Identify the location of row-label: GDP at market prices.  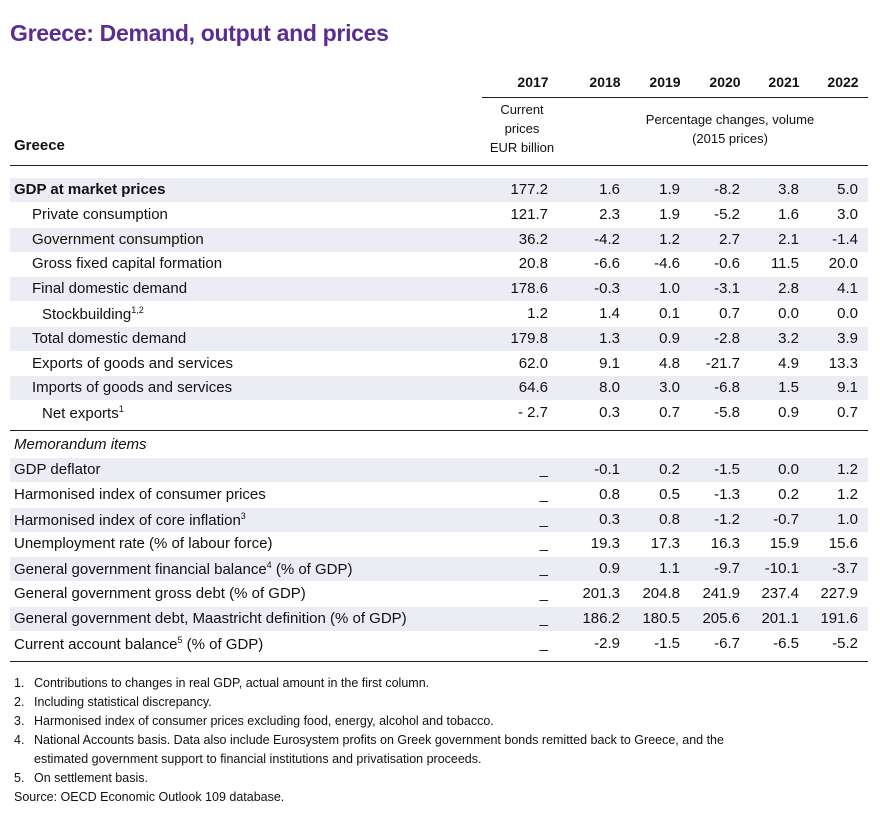
(89, 189).